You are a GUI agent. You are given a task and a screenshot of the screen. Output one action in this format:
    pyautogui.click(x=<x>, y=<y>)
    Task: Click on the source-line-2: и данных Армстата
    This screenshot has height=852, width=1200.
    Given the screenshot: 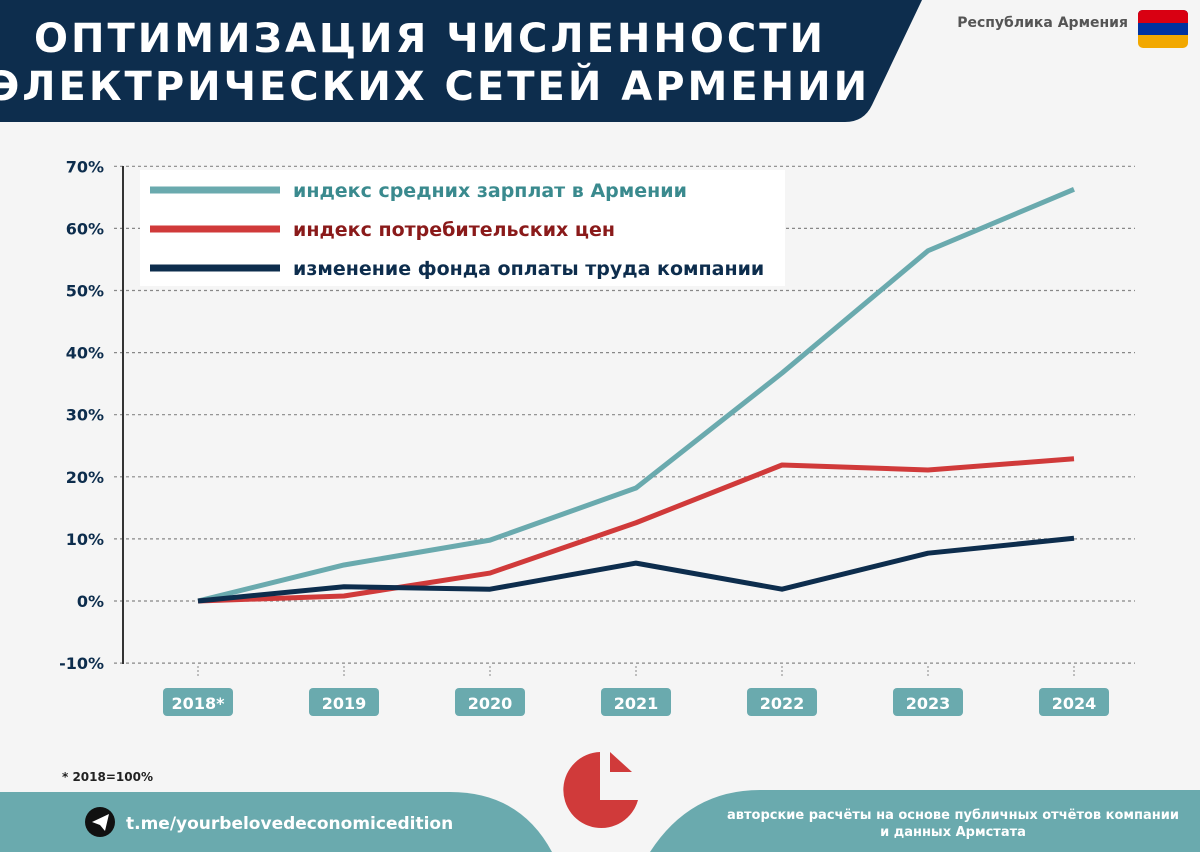 What is the action you would take?
    pyautogui.click(x=953, y=832)
    